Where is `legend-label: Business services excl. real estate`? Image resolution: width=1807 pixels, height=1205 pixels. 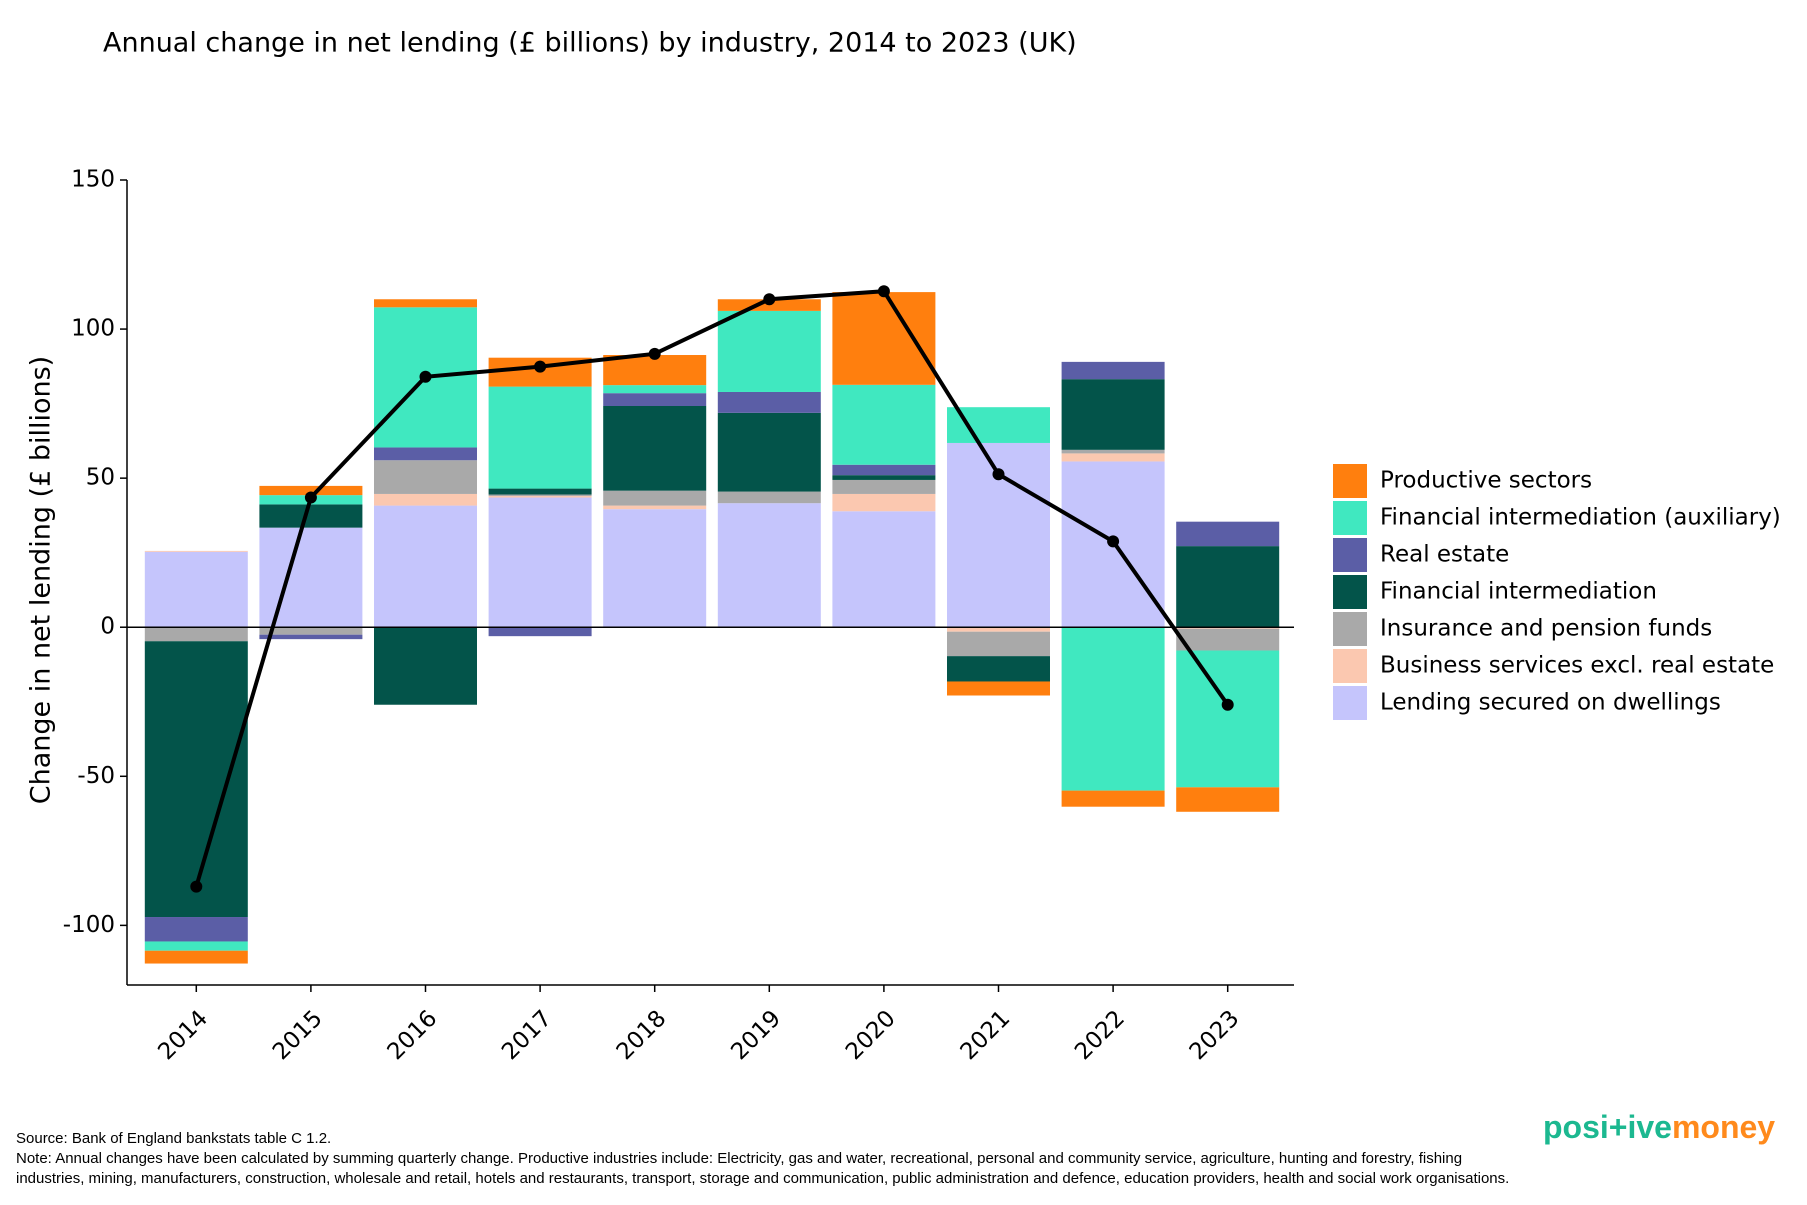
legend-label: Business services excl. real estate is located at coordinates (1577, 666).